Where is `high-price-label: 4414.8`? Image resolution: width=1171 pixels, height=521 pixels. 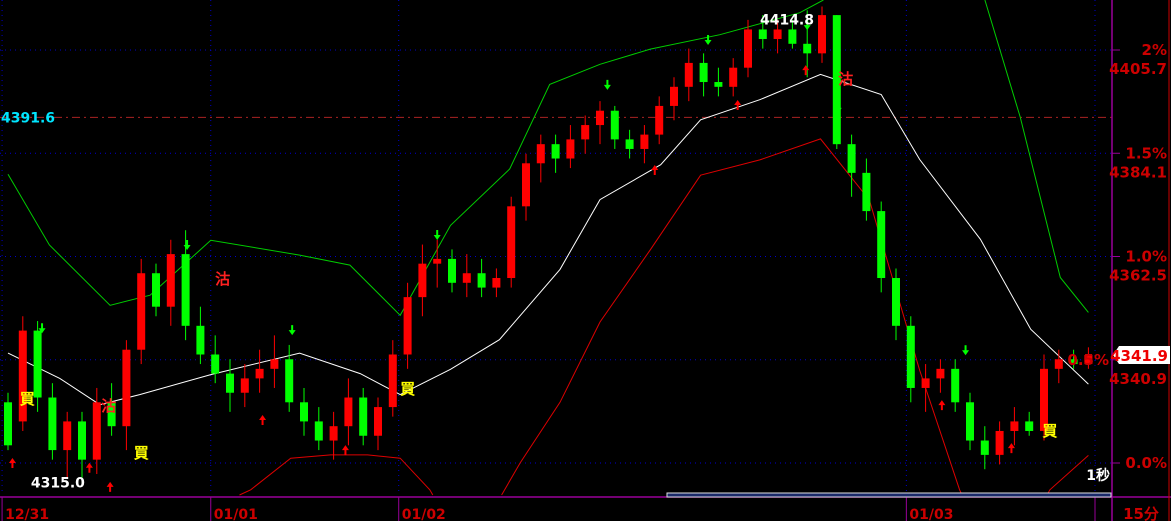
high-price-label: 4414.8 is located at coordinates (787, 21).